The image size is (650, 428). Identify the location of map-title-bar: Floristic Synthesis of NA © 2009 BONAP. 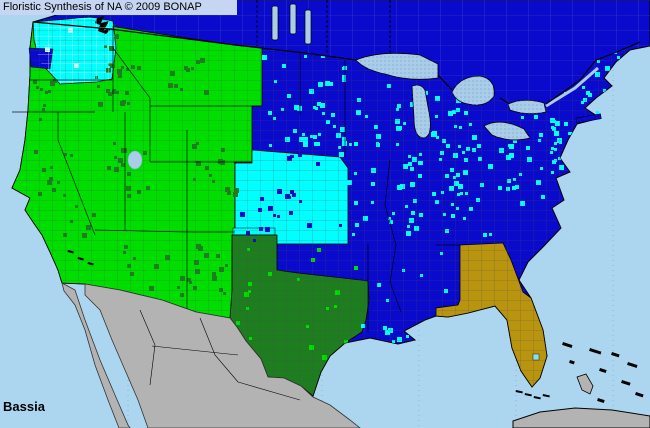
(118, 7).